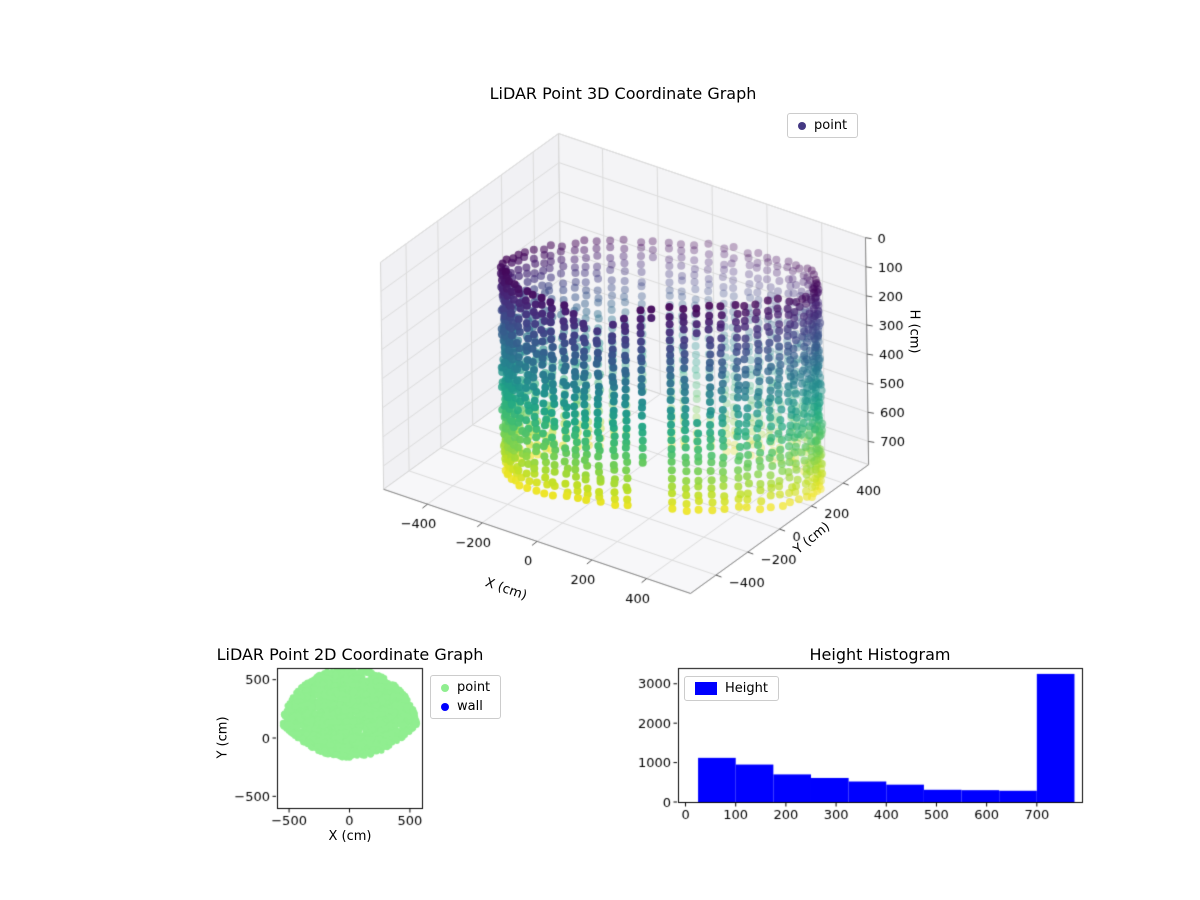 This screenshot has width=1200, height=900. I want to click on legend-entry-height: Height, so click(731, 688).